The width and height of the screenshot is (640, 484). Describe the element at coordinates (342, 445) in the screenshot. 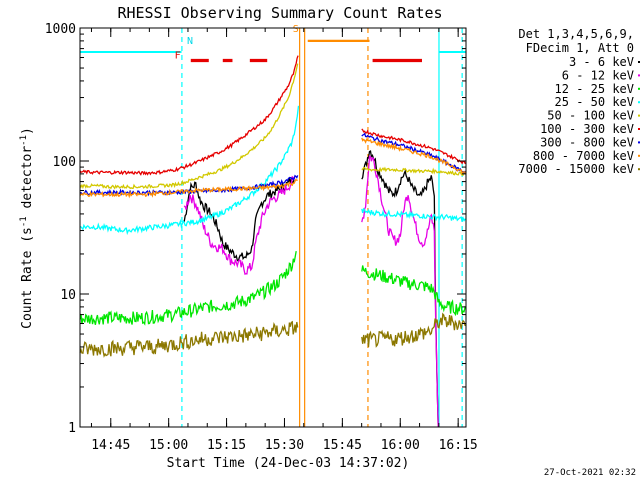

I see `x-tick-label-5: 15:45` at that location.